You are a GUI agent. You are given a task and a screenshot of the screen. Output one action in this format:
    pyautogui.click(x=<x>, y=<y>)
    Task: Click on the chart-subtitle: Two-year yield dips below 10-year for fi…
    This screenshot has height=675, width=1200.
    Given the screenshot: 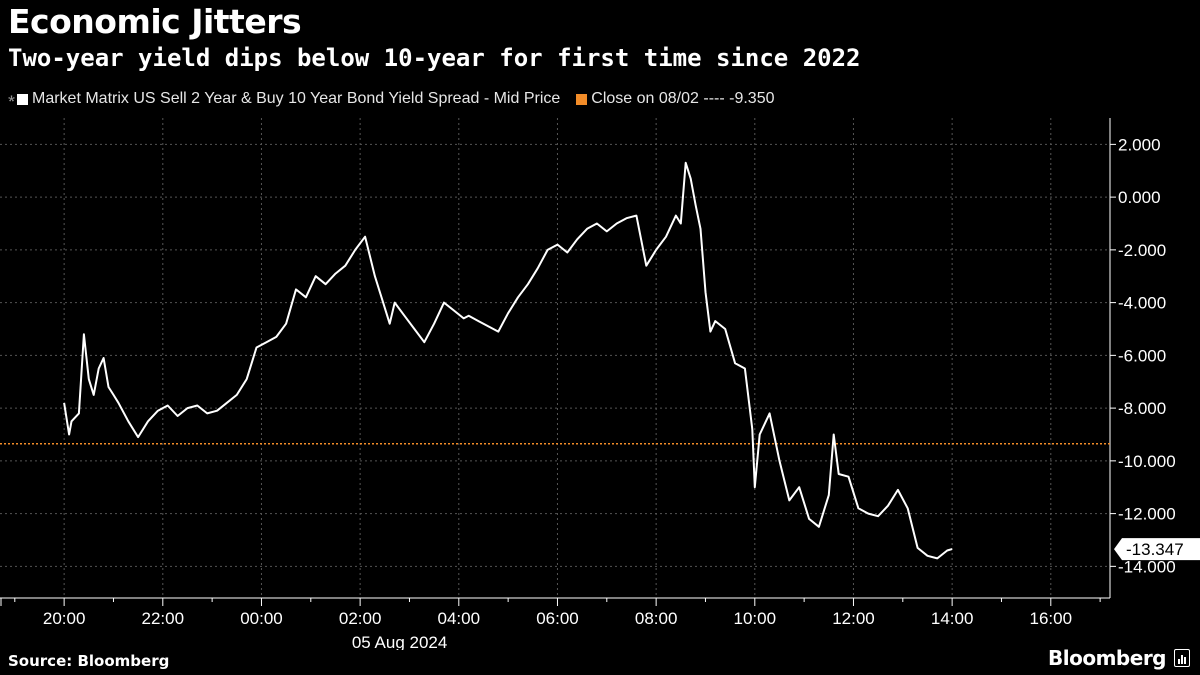 What is the action you would take?
    pyautogui.click(x=434, y=58)
    